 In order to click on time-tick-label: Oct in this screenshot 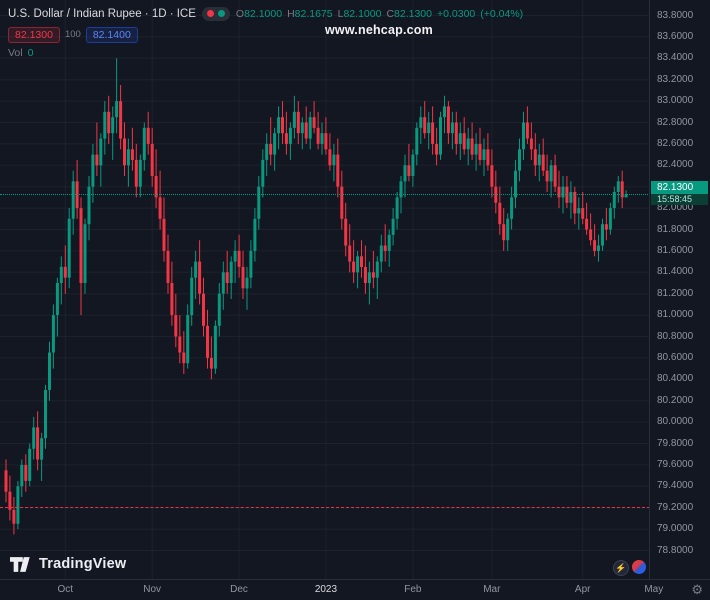, I will do `click(65, 589)`.